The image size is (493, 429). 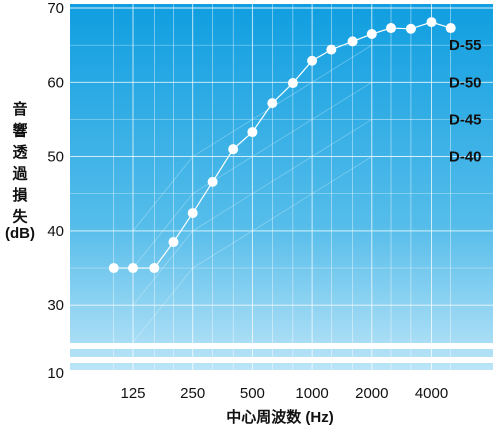 I want to click on y-tick-labels: 70 60 50 40 30 10, so click(x=55, y=191).